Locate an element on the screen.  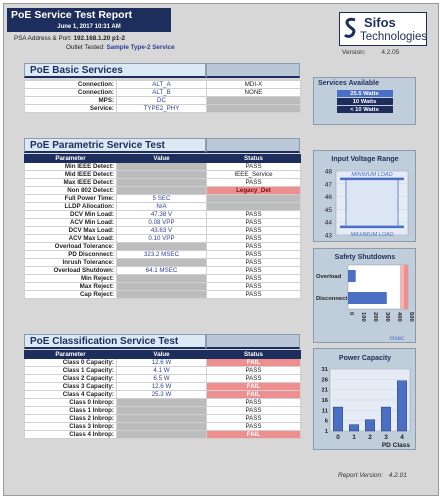
column-header: Parameter is located at coordinates (70, 158).